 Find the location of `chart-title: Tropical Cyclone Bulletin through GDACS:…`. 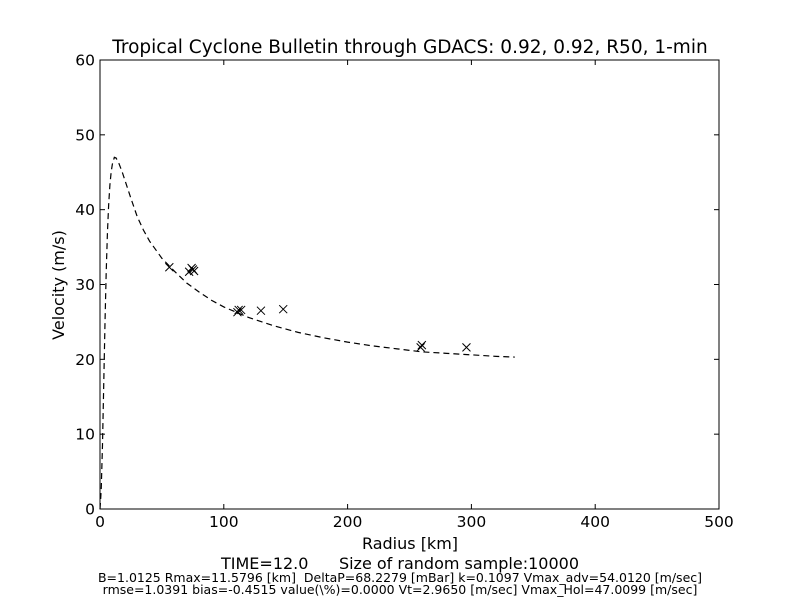

chart-title: Tropical Cyclone Bulletin through GDACS:… is located at coordinates (409, 47).